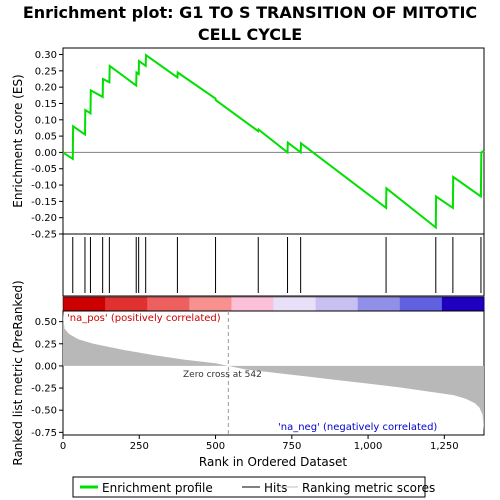  Describe the element at coordinates (222, 375) in the screenshot. I see `zero-cross-label: Zero cross at 542` at that location.